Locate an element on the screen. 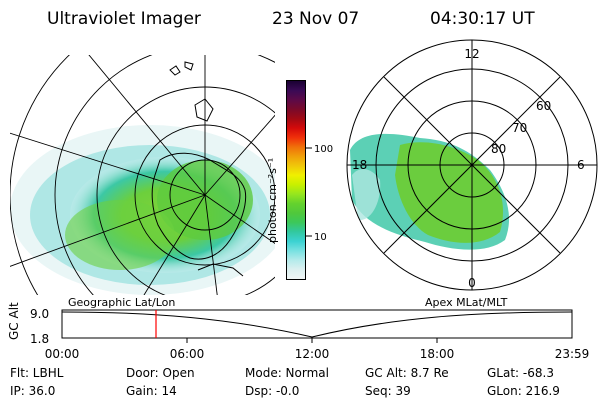  mlt-6-label: 6 is located at coordinates (581, 165).